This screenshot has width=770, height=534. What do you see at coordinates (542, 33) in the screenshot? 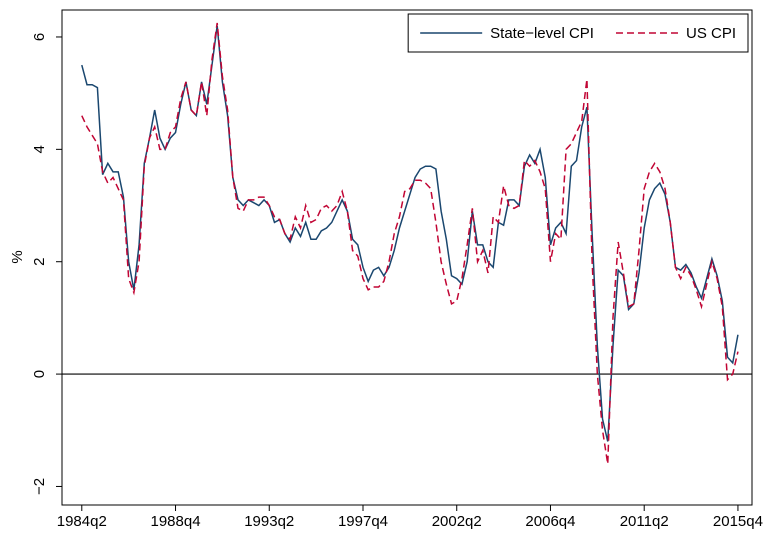
I see `legend-label: State−level CPI` at bounding box center [542, 33].